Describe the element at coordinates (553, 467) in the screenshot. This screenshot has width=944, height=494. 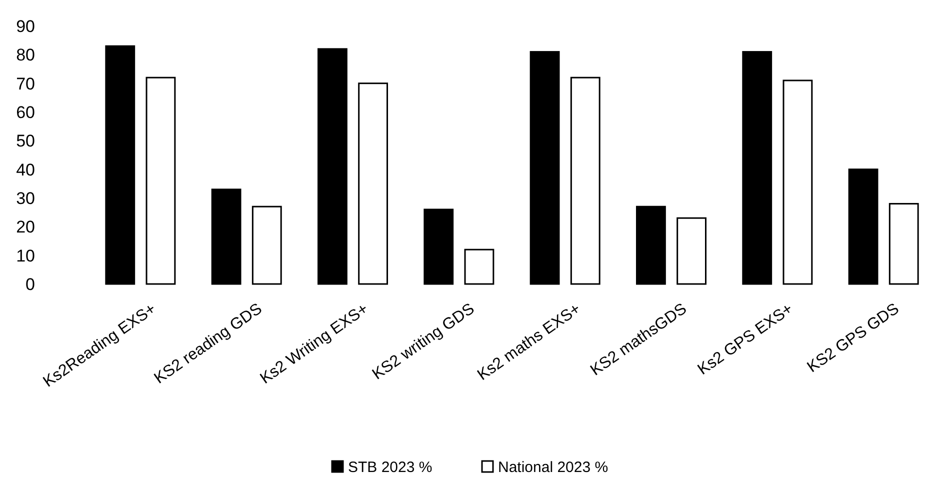
I see `legend-label: National 2023 %` at that location.